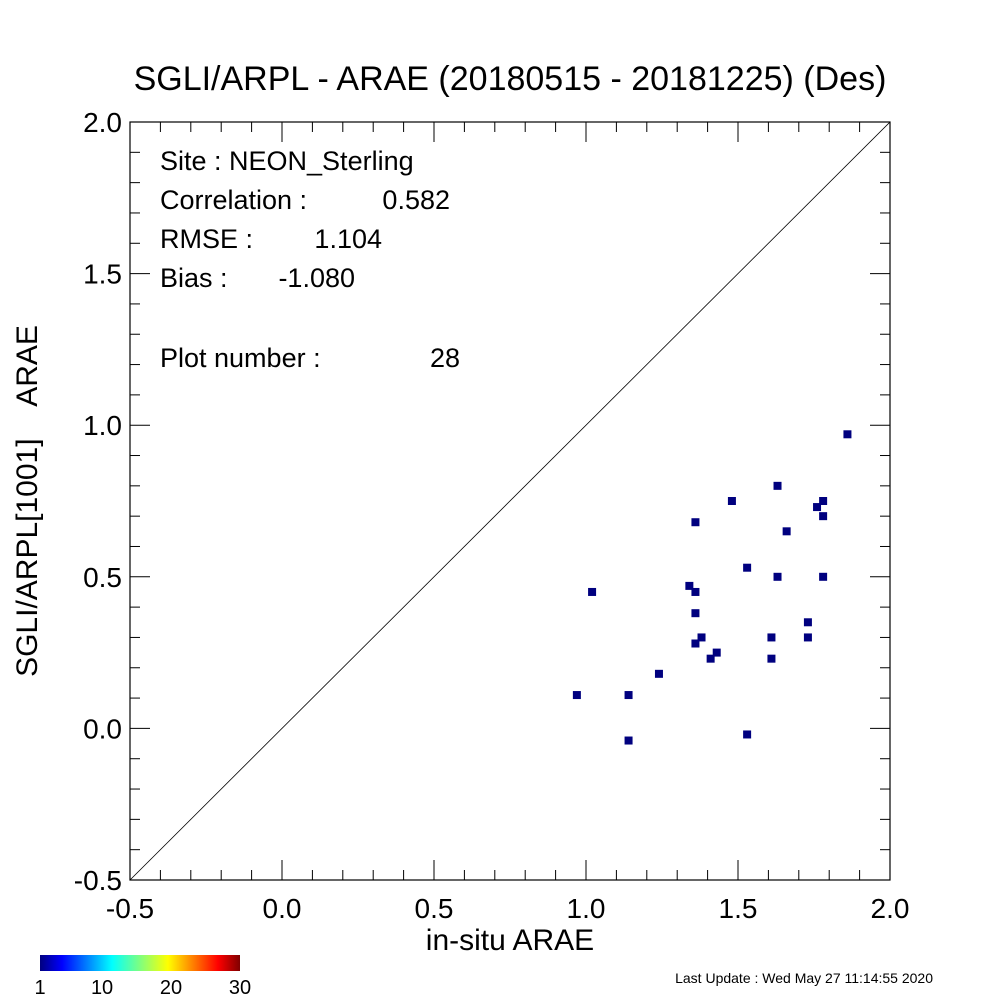 Image resolution: width=1000 pixels, height=1000 pixels. Describe the element at coordinates (348, 239) in the screenshot. I see `stat-rmse-value: 1.104` at that location.